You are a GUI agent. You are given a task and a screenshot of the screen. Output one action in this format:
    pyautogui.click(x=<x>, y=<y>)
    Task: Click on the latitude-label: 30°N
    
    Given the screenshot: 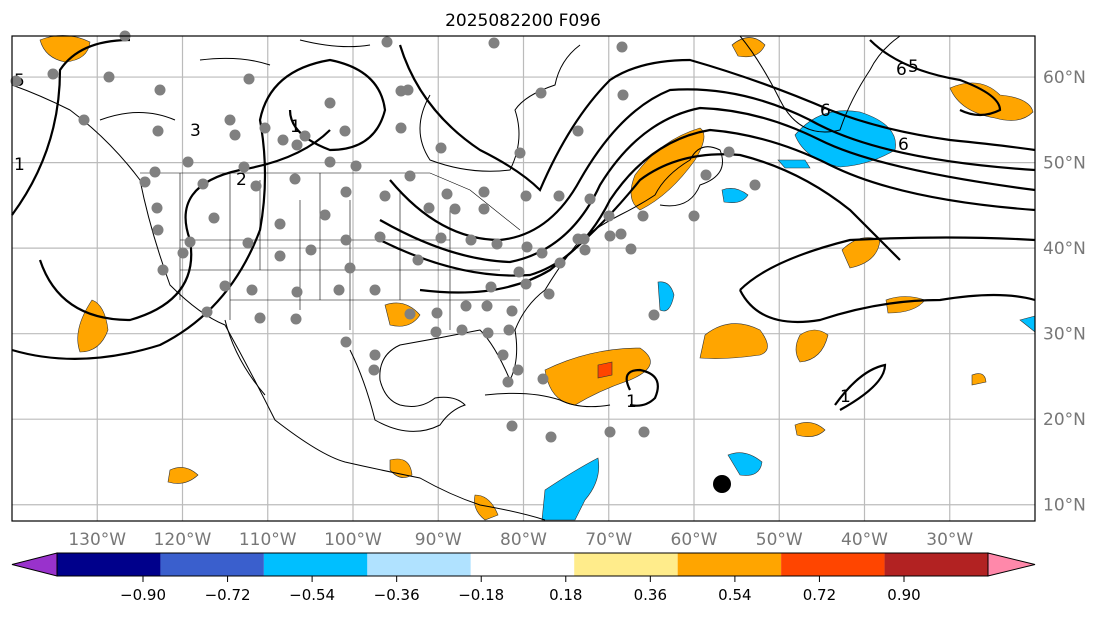 What is the action you would take?
    pyautogui.click(x=1064, y=335)
    